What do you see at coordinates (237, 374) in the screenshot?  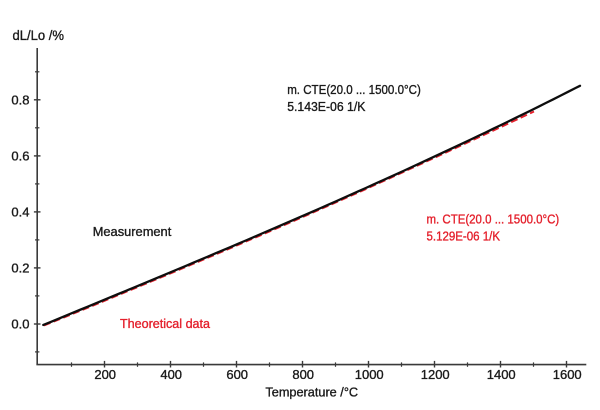 I see `svg-text: 600` at bounding box center [237, 374].